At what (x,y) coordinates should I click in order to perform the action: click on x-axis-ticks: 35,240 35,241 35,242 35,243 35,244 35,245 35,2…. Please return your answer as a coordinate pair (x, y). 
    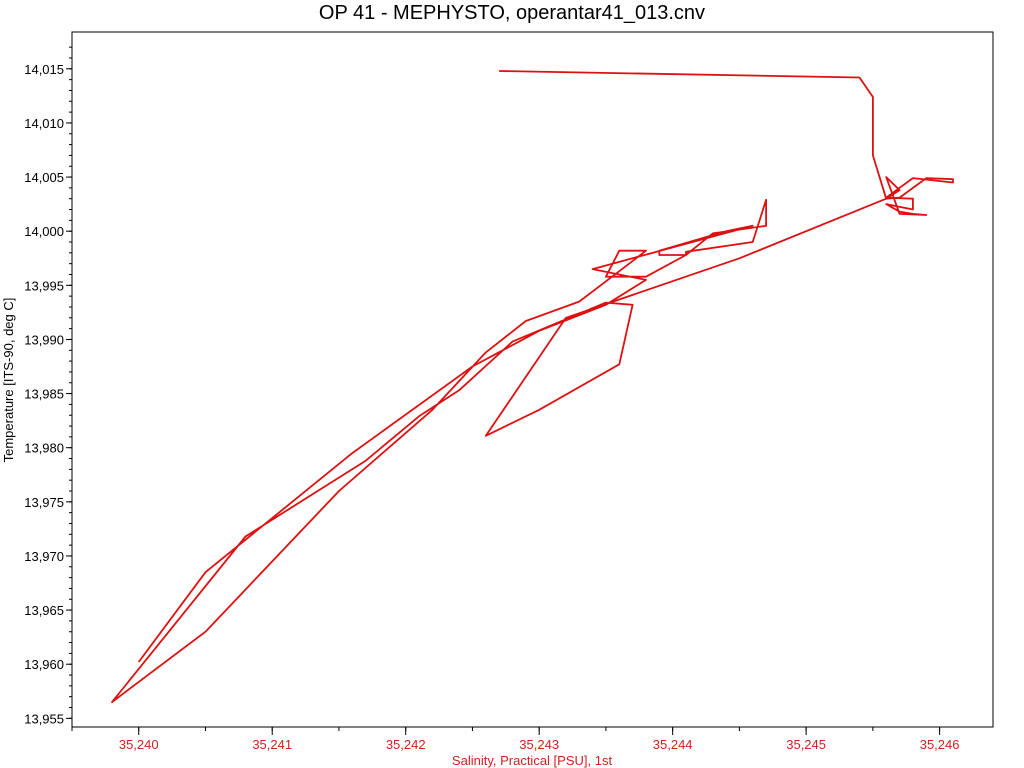
    Looking at the image, I should click on (515, 739).